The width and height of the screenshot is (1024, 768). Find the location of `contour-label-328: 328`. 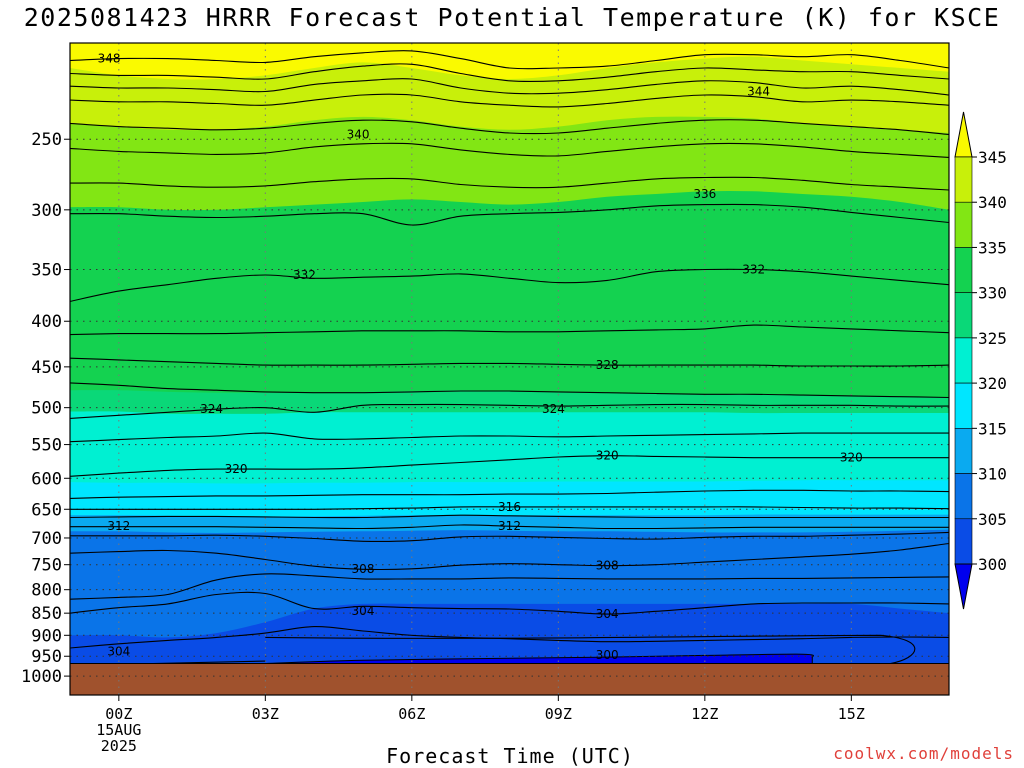

contour-label-328: 328 is located at coordinates (607, 365).